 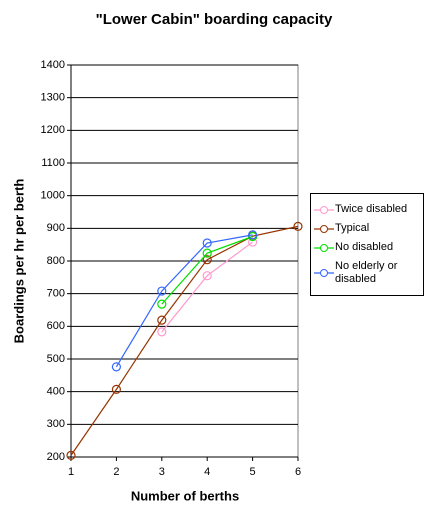 I want to click on y-tick-label: 1400, so click(x=53, y=65).